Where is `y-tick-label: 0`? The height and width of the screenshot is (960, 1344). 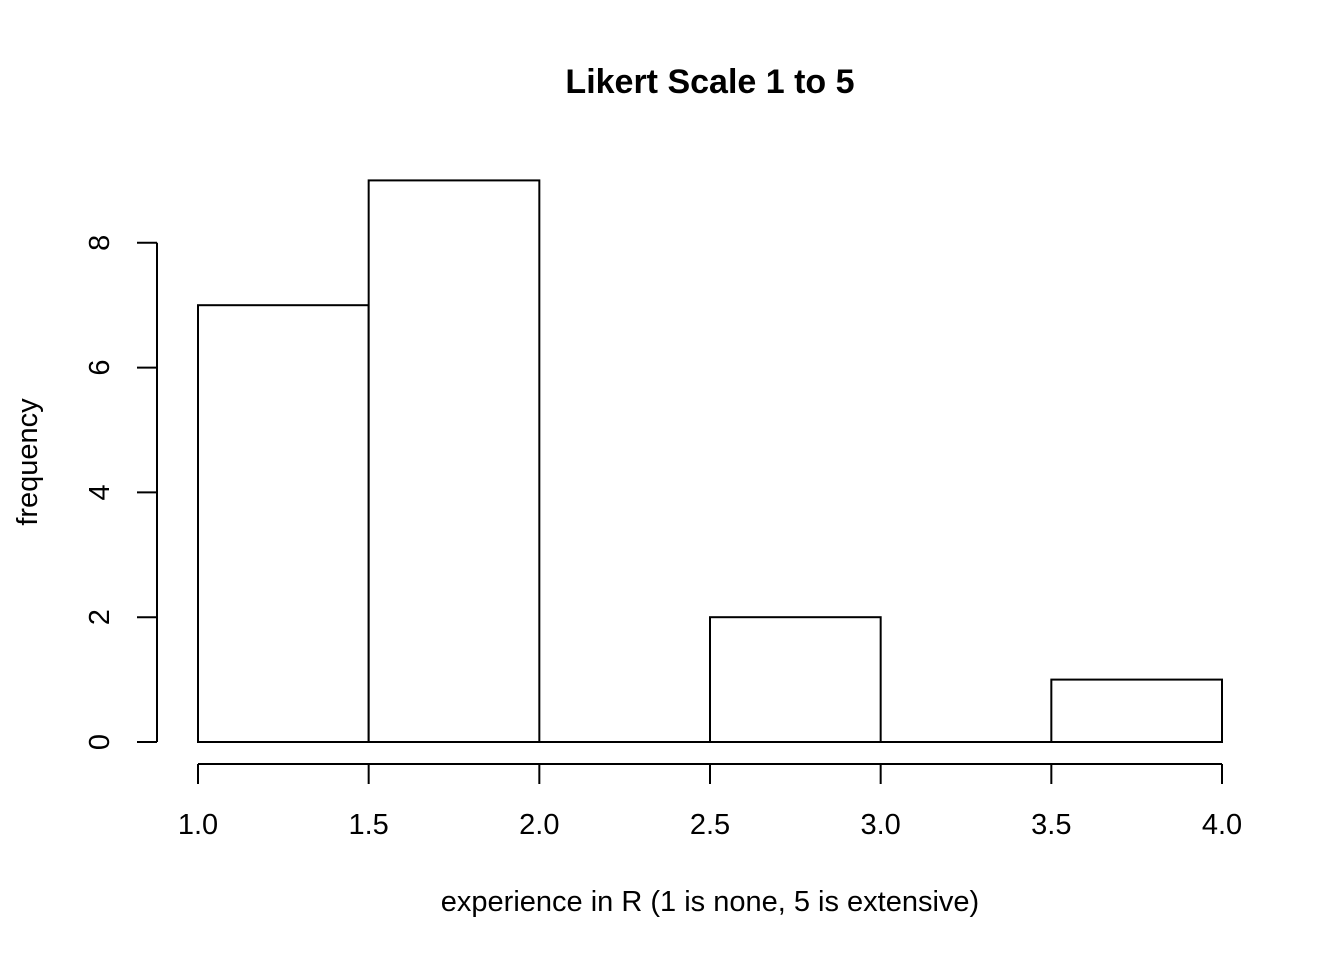
y-tick-label: 0 is located at coordinates (100, 742).